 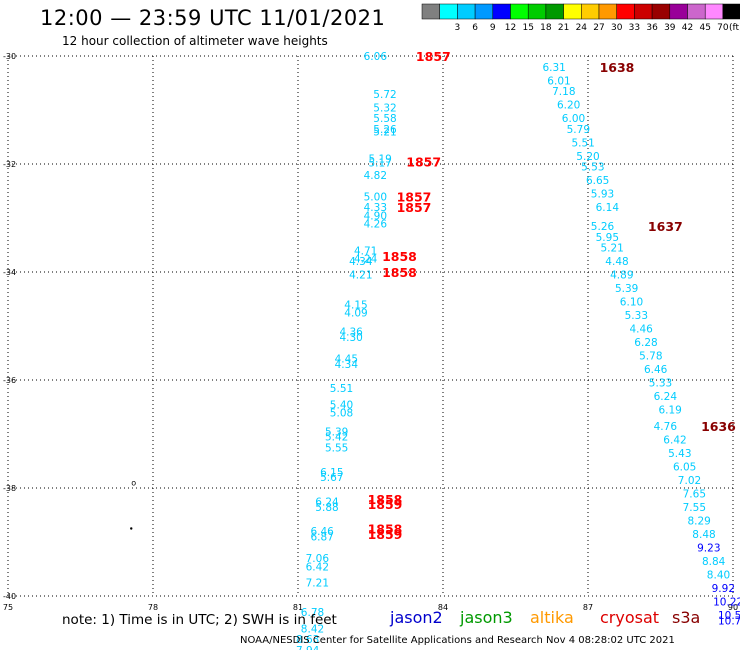 I want to click on legend-label: 24, so click(x=582, y=28).